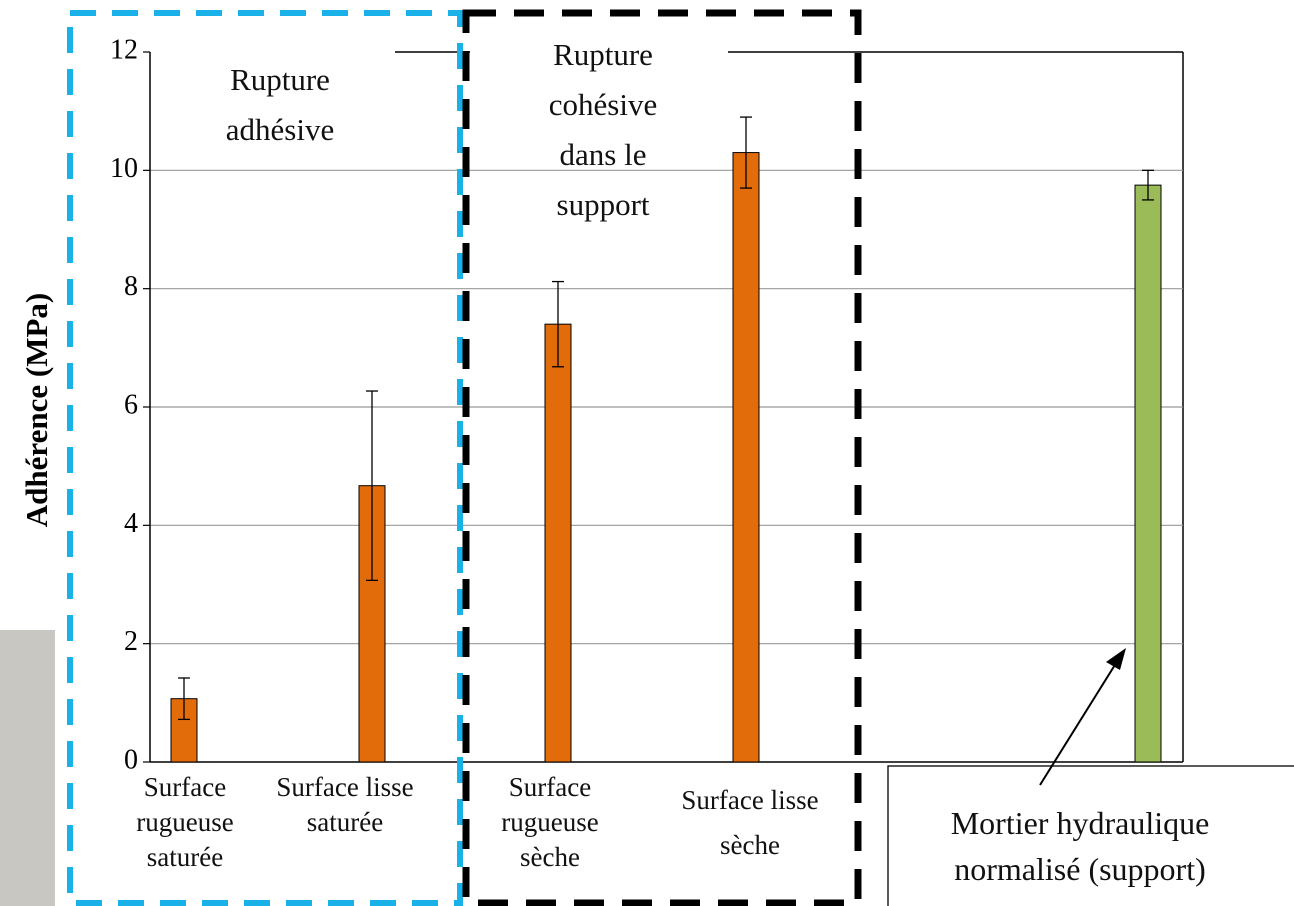 The width and height of the screenshot is (1294, 906). Describe the element at coordinates (131, 641) in the screenshot. I see `y-tick-label: 2` at that location.